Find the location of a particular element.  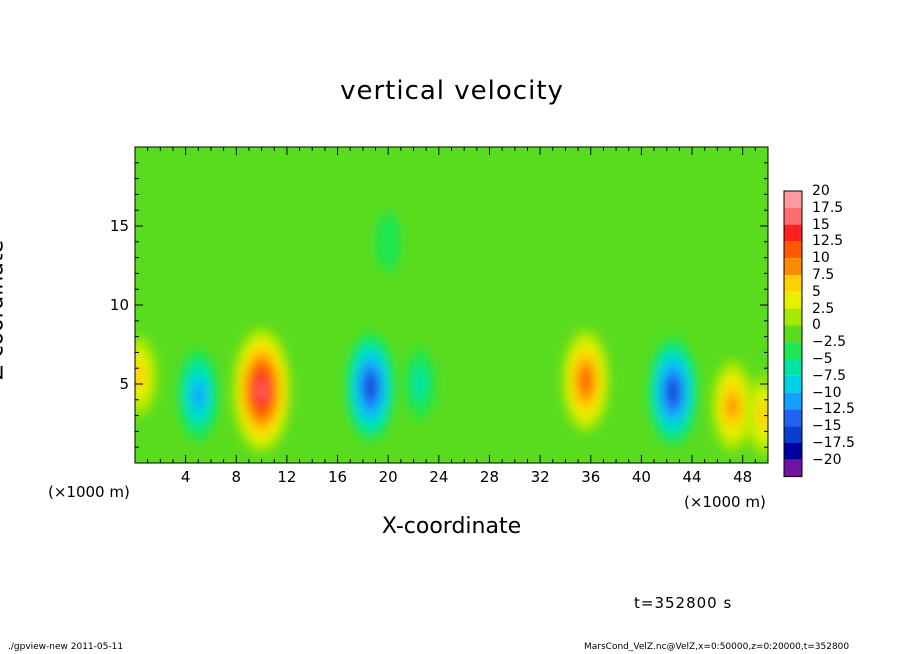

colorbar is located at coordinates (793, 334).